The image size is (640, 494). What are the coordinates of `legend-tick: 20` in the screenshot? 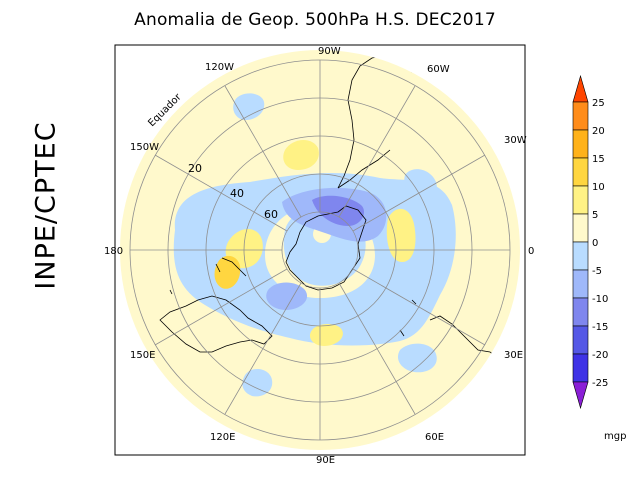 It's located at (598, 131).